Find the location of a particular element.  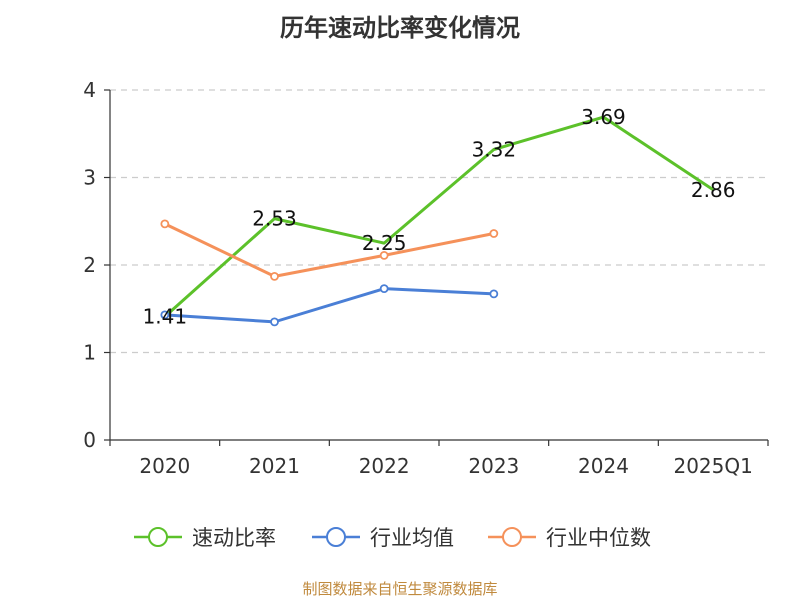

y-tick-label: 1 is located at coordinates (89, 353).